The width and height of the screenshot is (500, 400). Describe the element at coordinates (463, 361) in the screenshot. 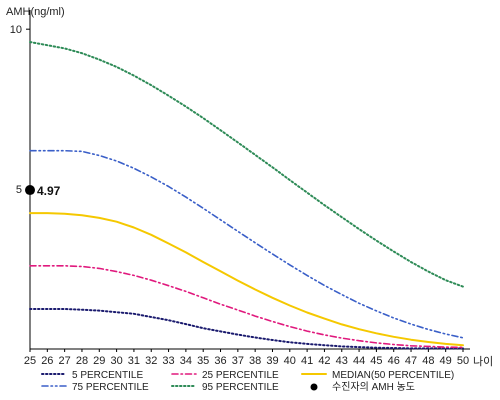

I see `x-tick-label: 50` at that location.